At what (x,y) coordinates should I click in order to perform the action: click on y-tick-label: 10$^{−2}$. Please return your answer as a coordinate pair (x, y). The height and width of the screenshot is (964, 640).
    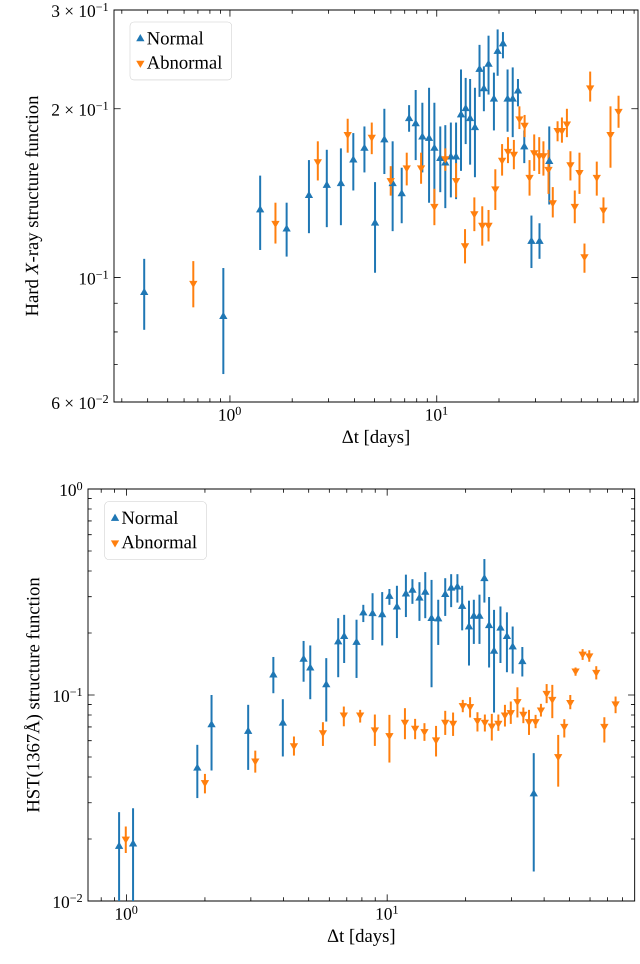
    Looking at the image, I should click on (68, 901).